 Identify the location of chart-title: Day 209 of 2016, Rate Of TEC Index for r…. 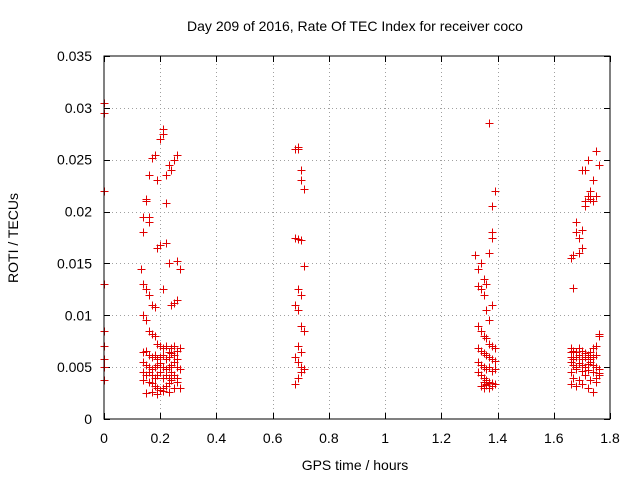
(355, 26).